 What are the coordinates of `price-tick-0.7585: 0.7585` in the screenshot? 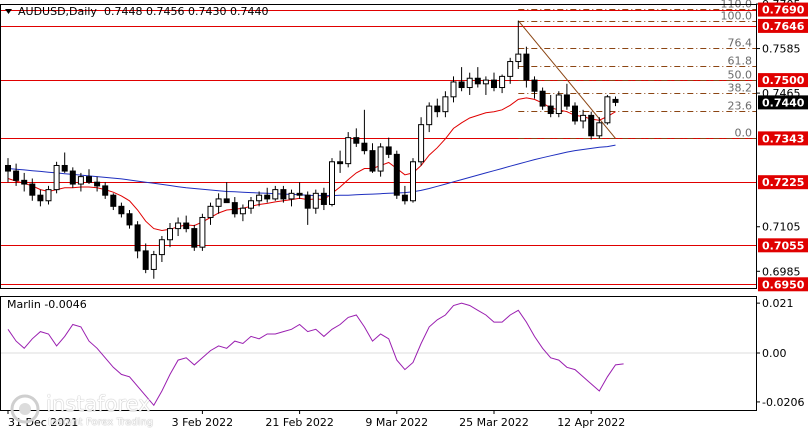 It's located at (781, 49).